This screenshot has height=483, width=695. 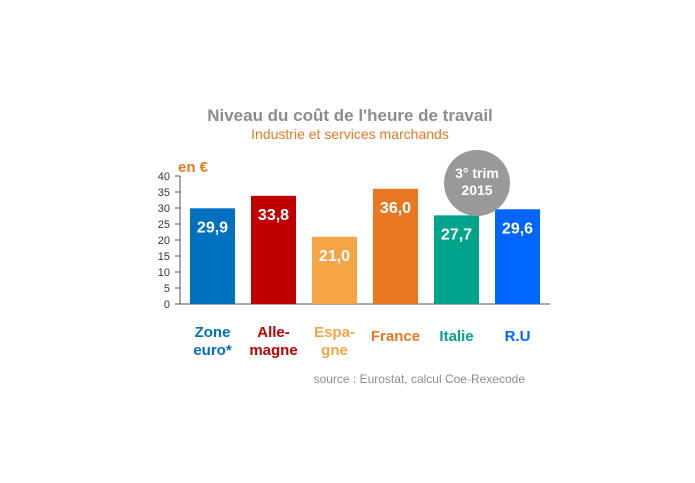 What do you see at coordinates (273, 215) in the screenshot?
I see `bar-value-label: 33,8` at bounding box center [273, 215].